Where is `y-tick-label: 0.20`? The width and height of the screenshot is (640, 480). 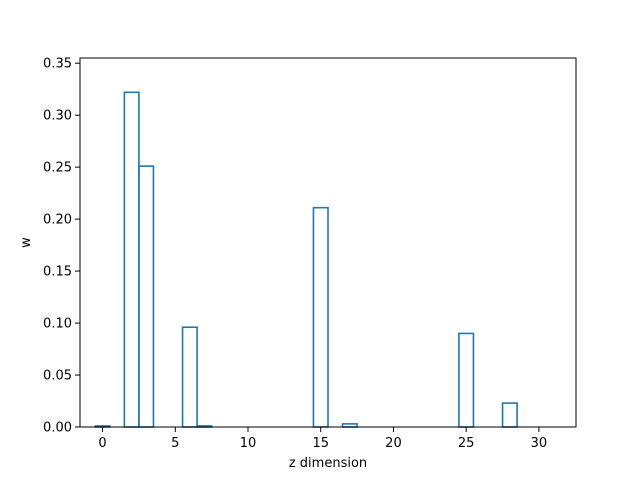 y-tick-label: 0.20 is located at coordinates (57, 220).